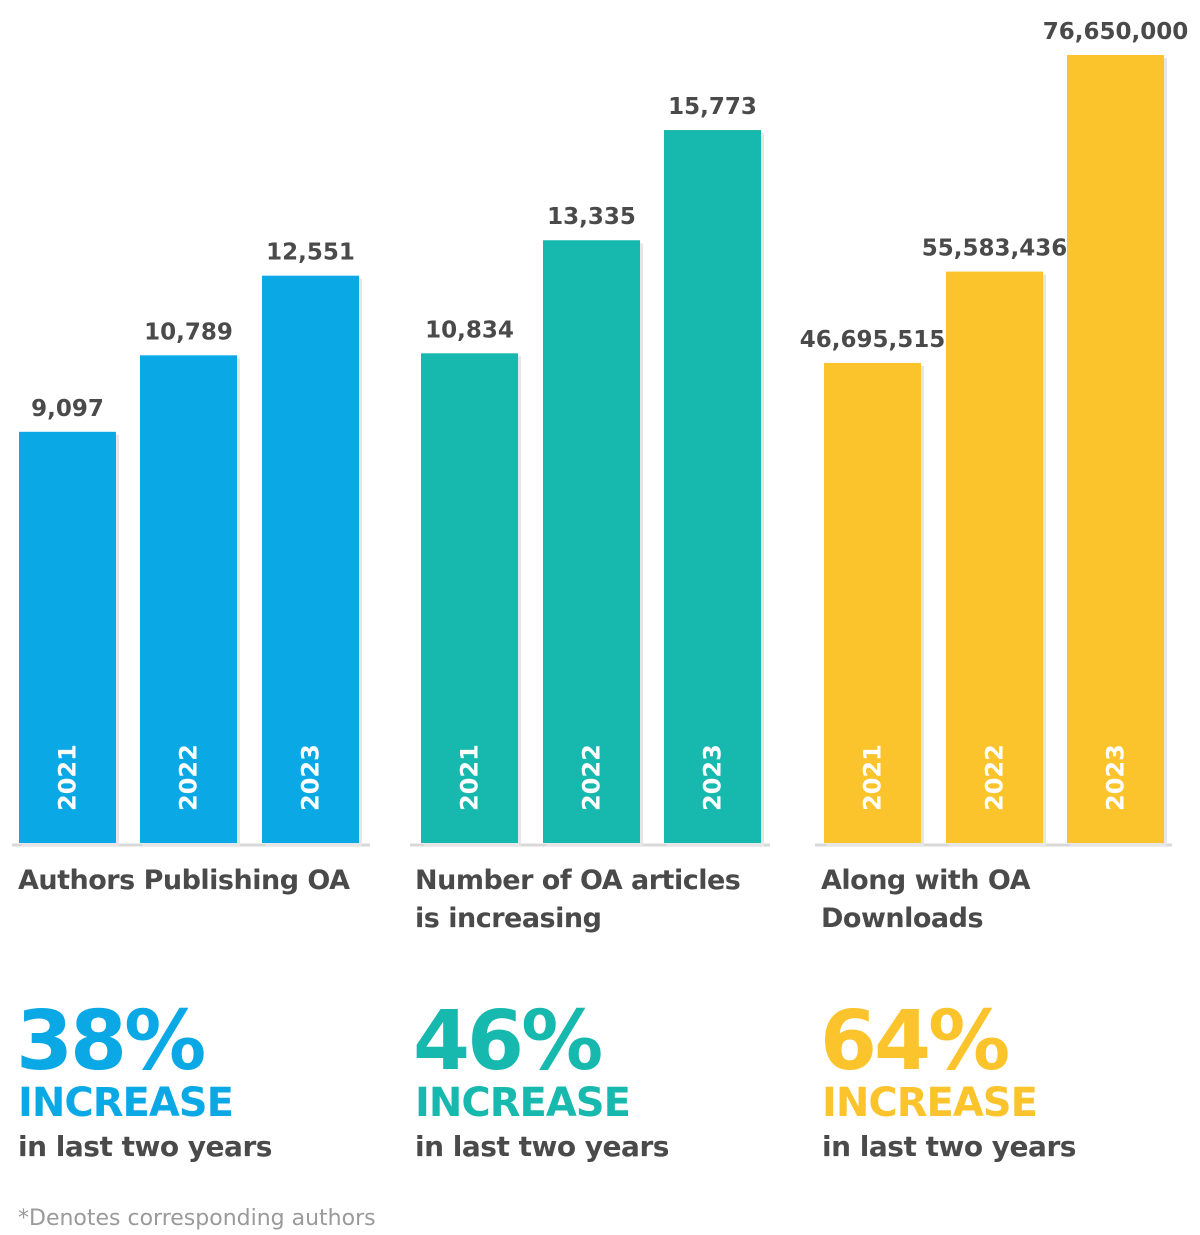 This screenshot has height=1235, width=1200. I want to click on value-label: 13,335, so click(591, 217).